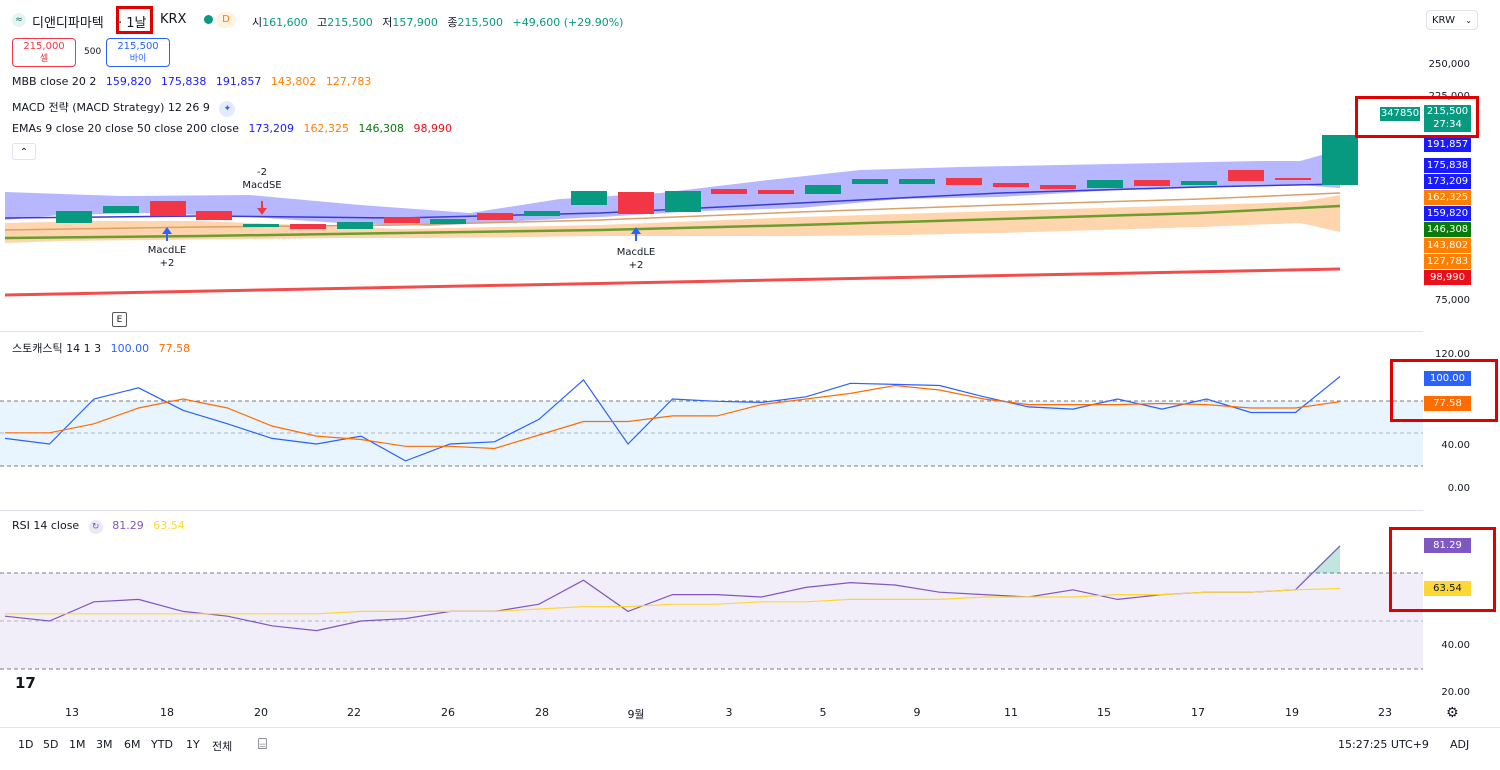 The image size is (1500, 770). What do you see at coordinates (104, 744) in the screenshot?
I see `range-3m-button: 3M` at bounding box center [104, 744].